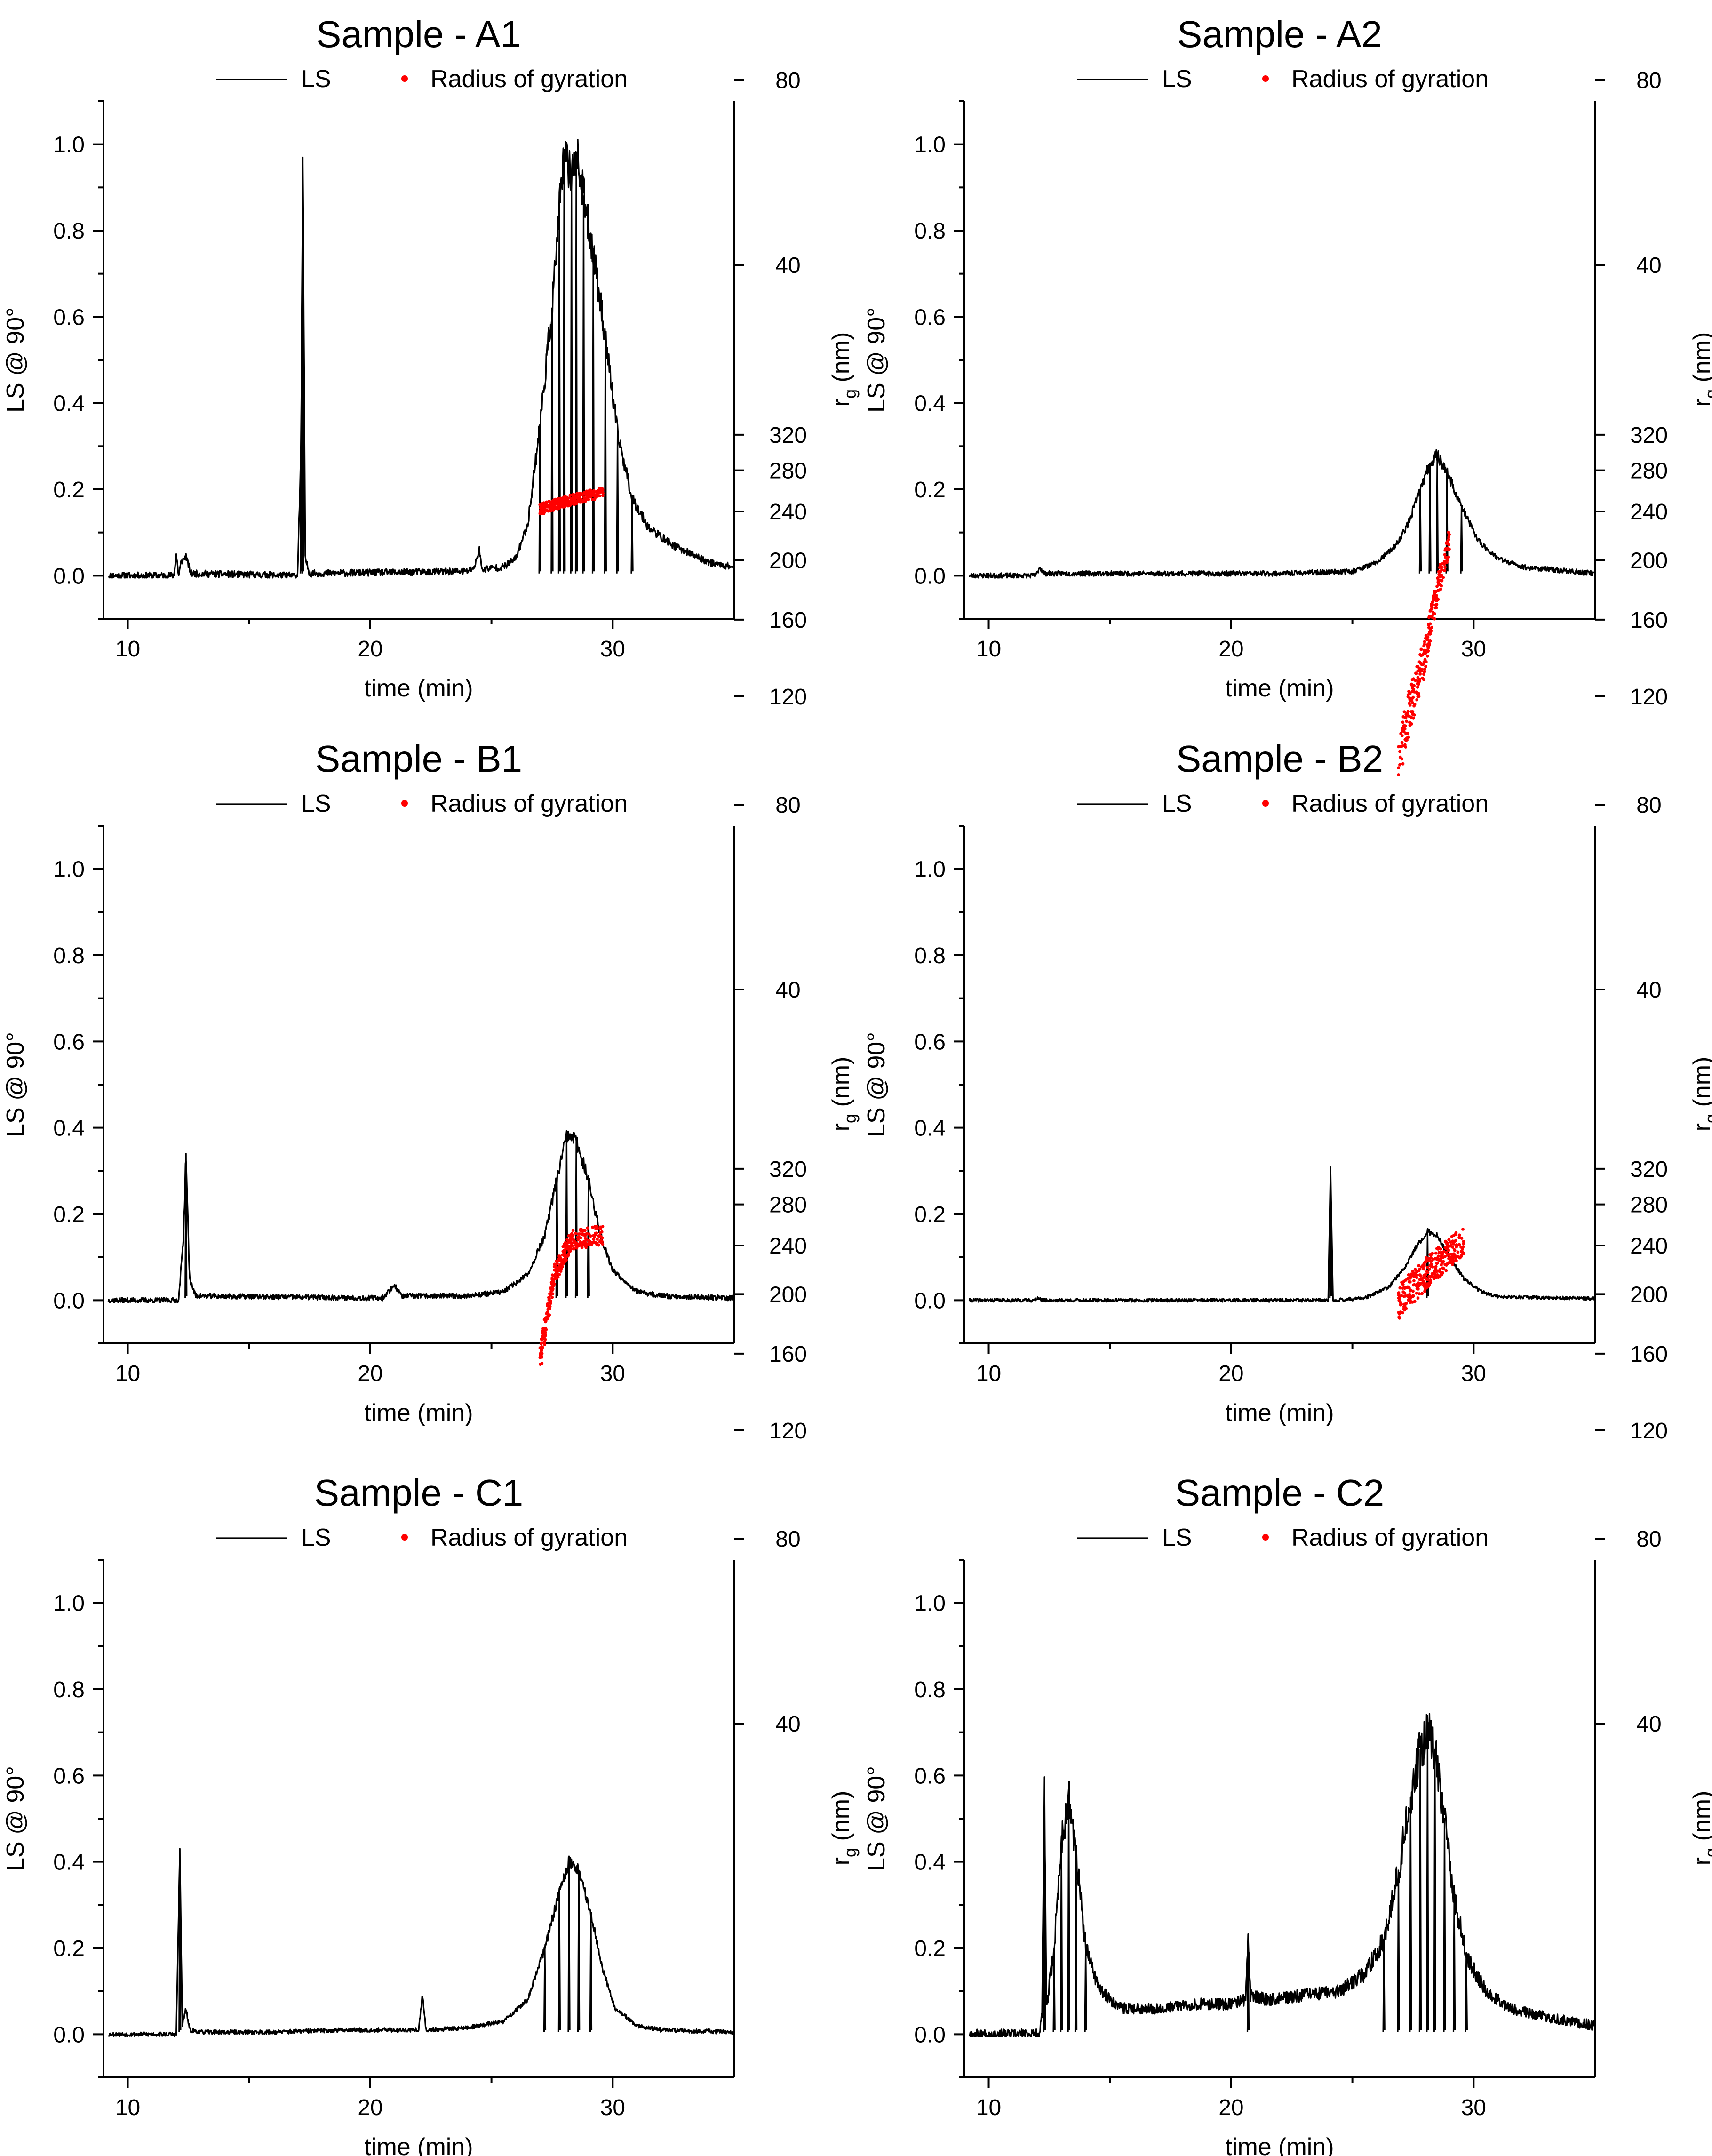 This screenshot has width=1712, height=2156. Describe the element at coordinates (418, 759) in the screenshot. I see `chart-title: Sample - B1` at that location.